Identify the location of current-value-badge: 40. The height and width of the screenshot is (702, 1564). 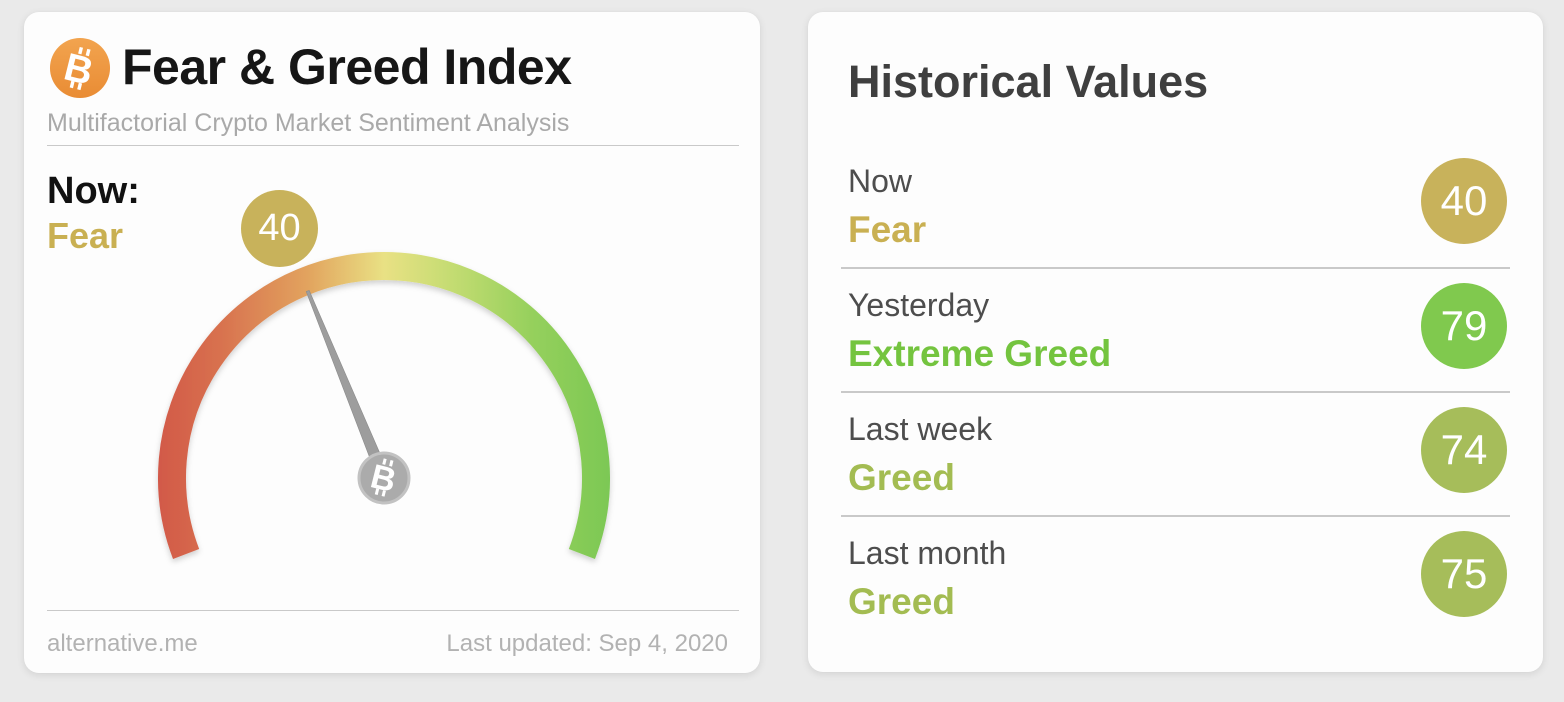
(279, 228).